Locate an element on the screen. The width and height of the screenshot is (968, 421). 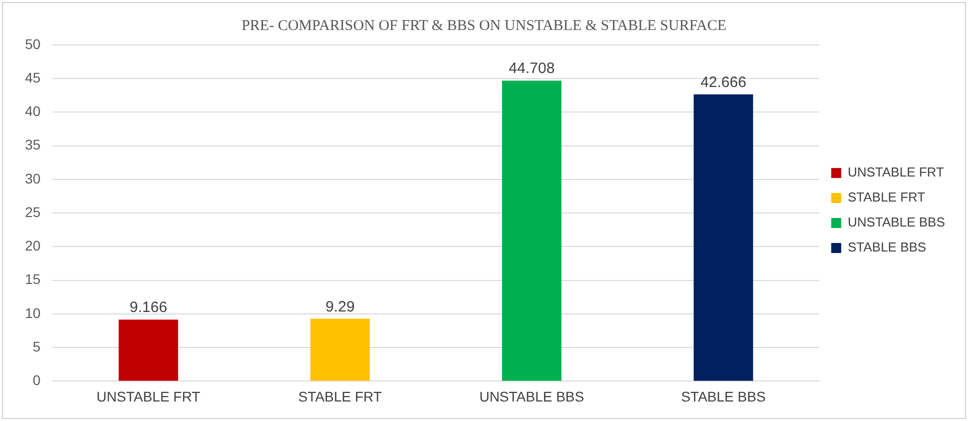
x-tick-label: UNSTABLE FRT is located at coordinates (148, 396).